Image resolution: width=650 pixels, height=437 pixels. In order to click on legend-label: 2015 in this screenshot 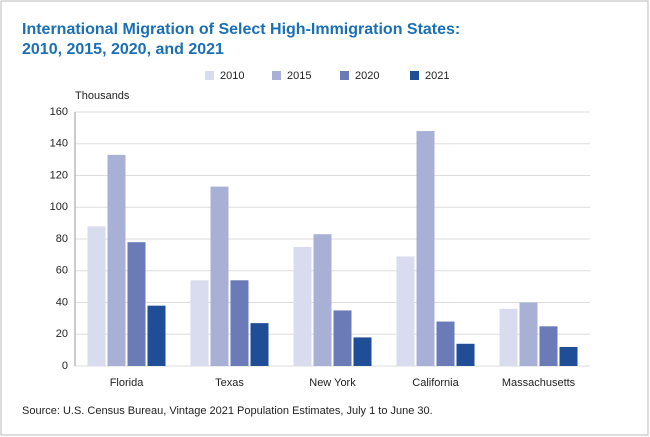, I will do `click(299, 76)`.